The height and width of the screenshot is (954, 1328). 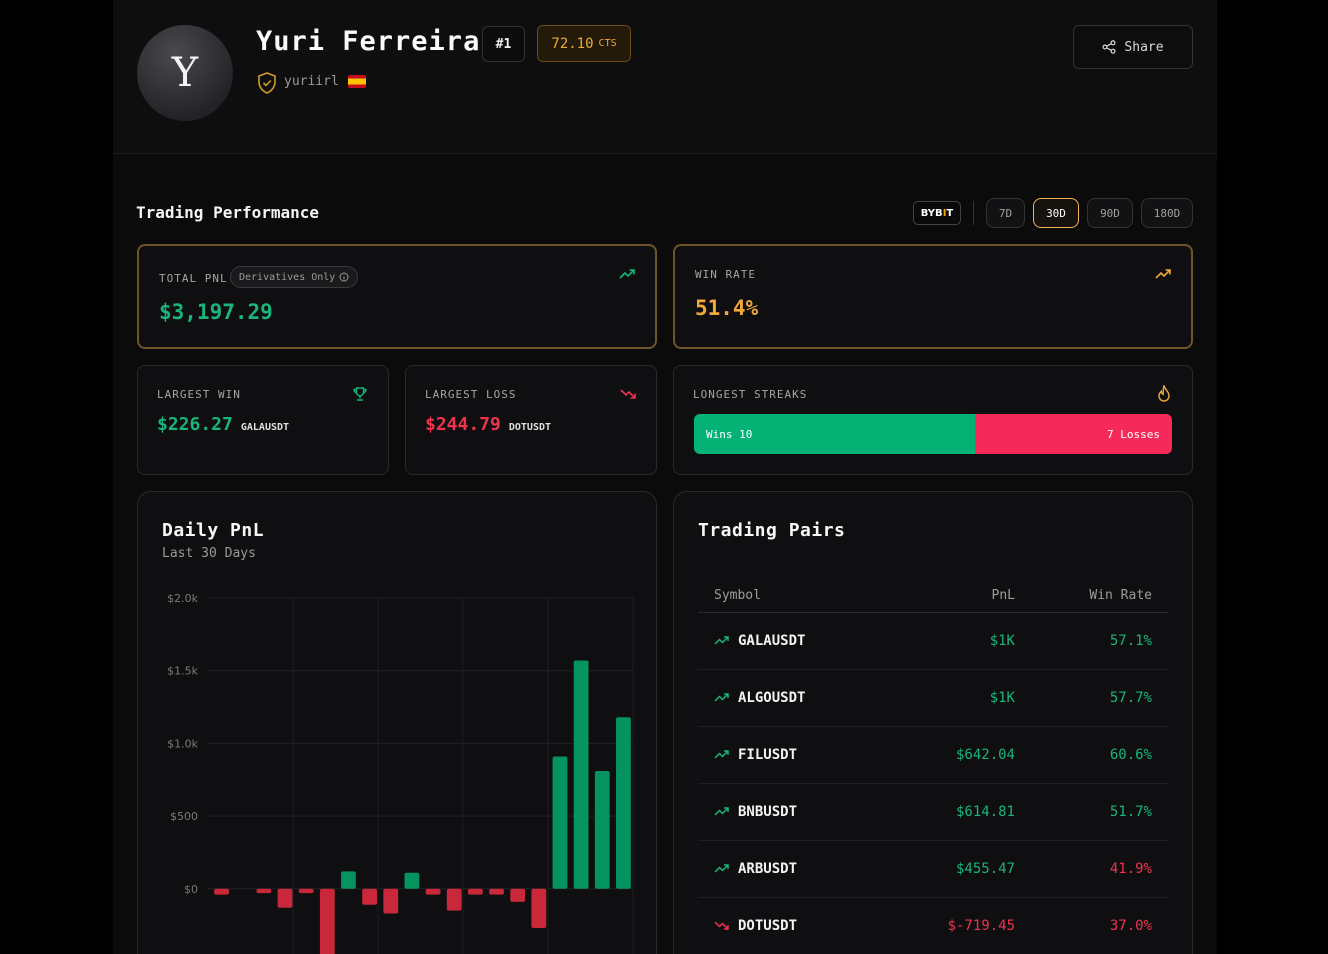 What do you see at coordinates (750, 394) in the screenshot?
I see `longest-streaks-label: LONGEST STREAKS` at bounding box center [750, 394].